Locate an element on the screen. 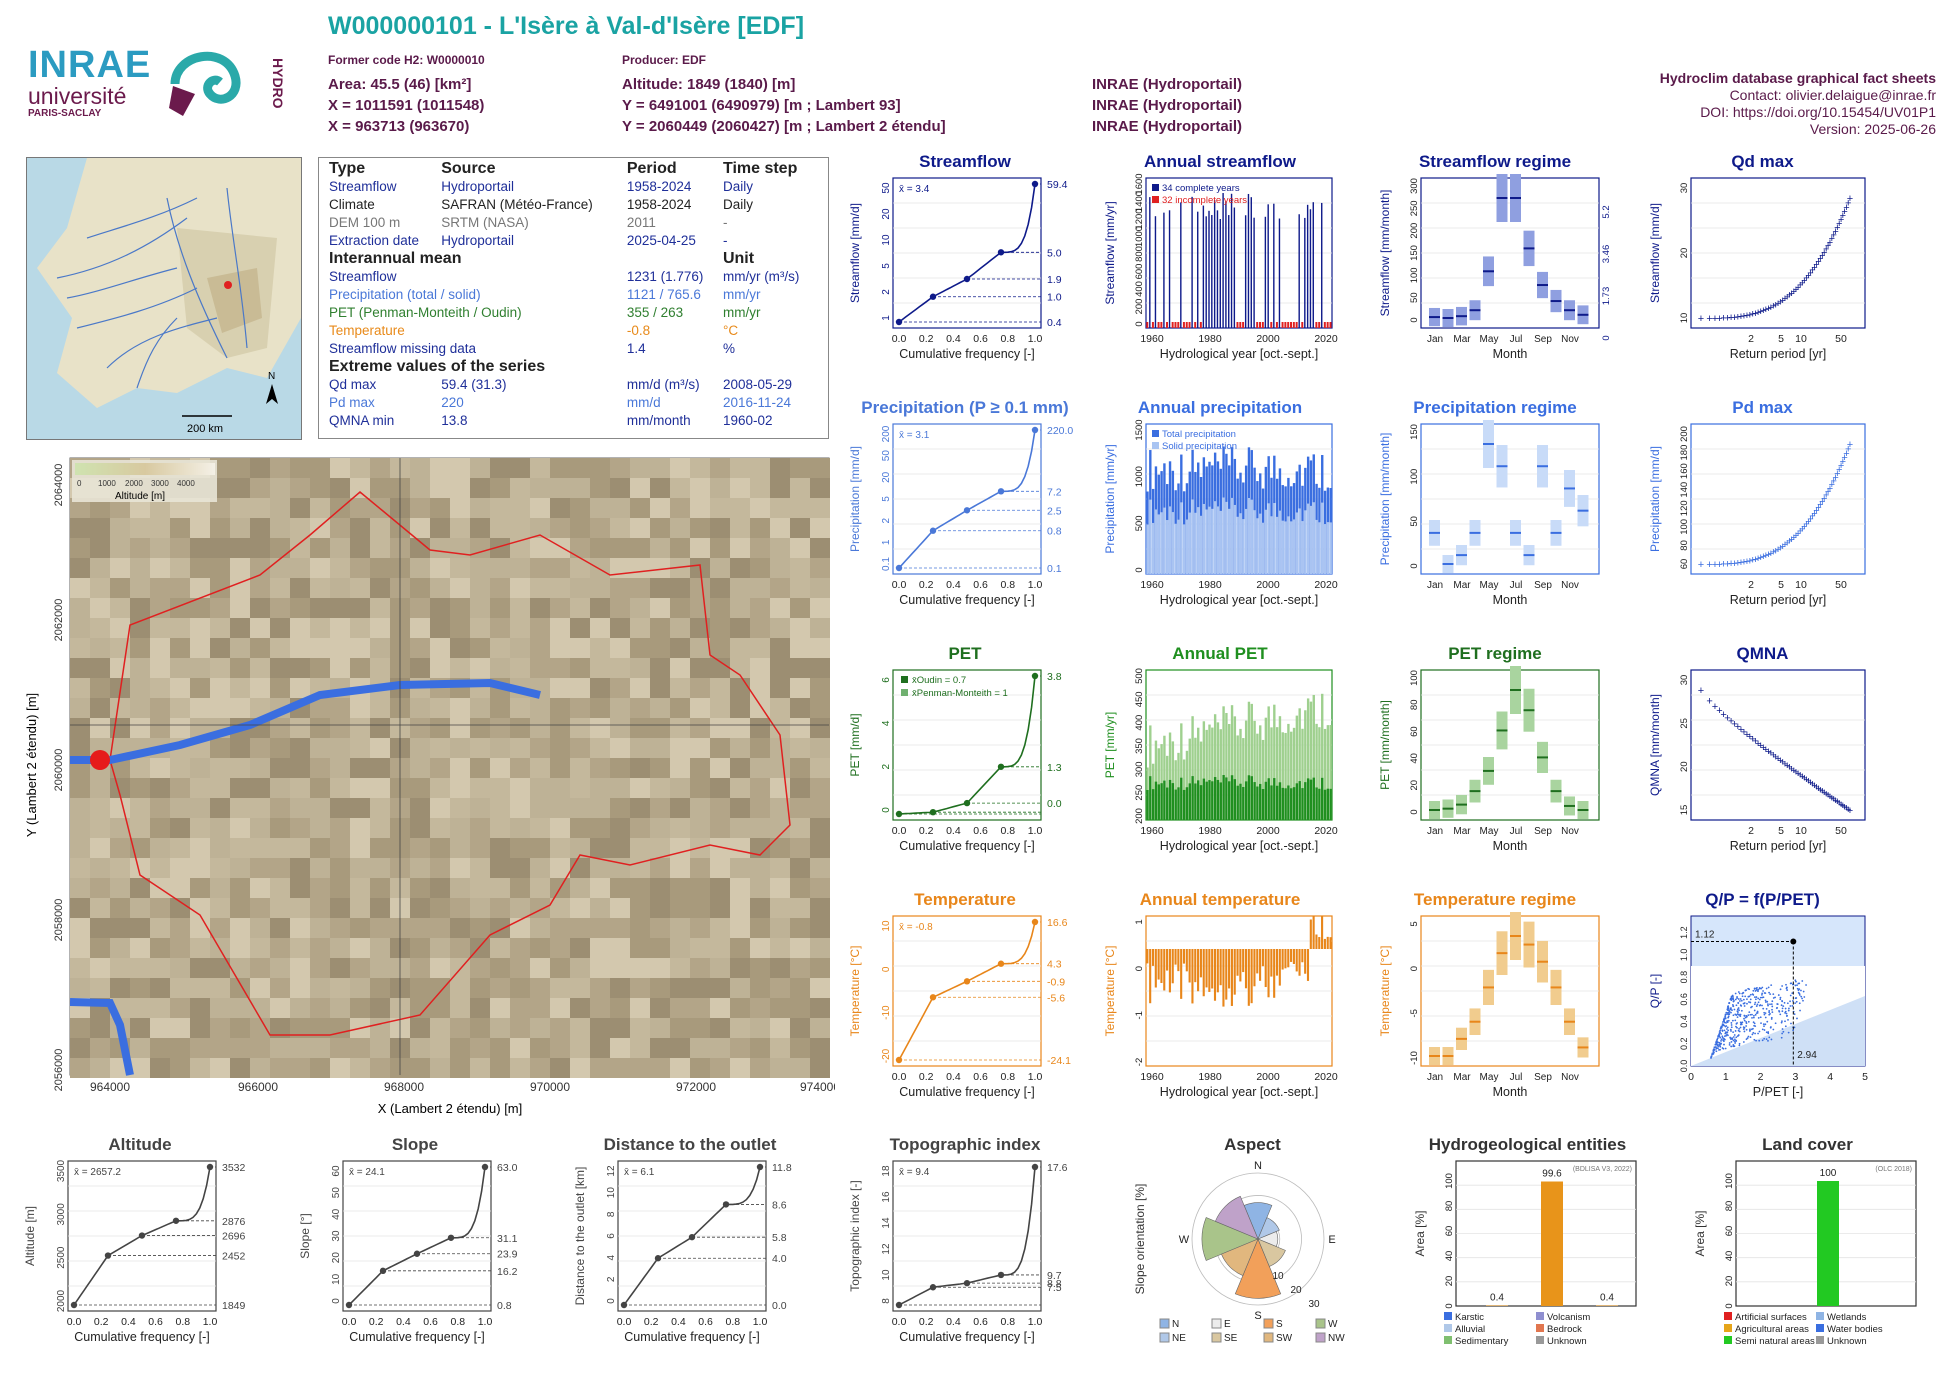  topo-xtick: 1.0 is located at coordinates (1035, 1322).